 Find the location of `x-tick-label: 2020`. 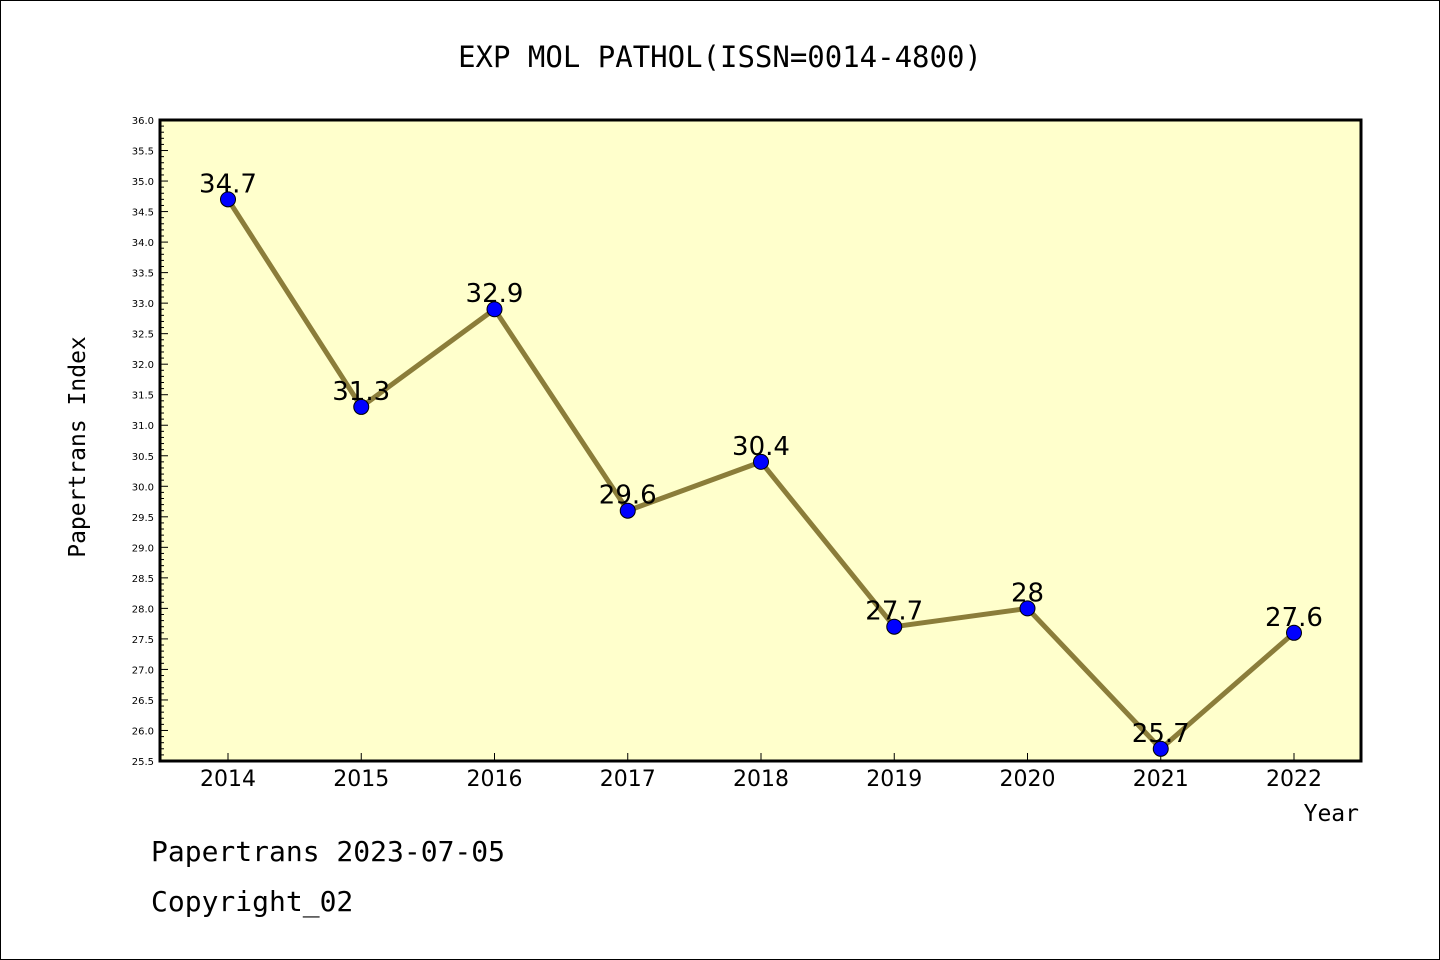

x-tick-label: 2020 is located at coordinates (1028, 779).